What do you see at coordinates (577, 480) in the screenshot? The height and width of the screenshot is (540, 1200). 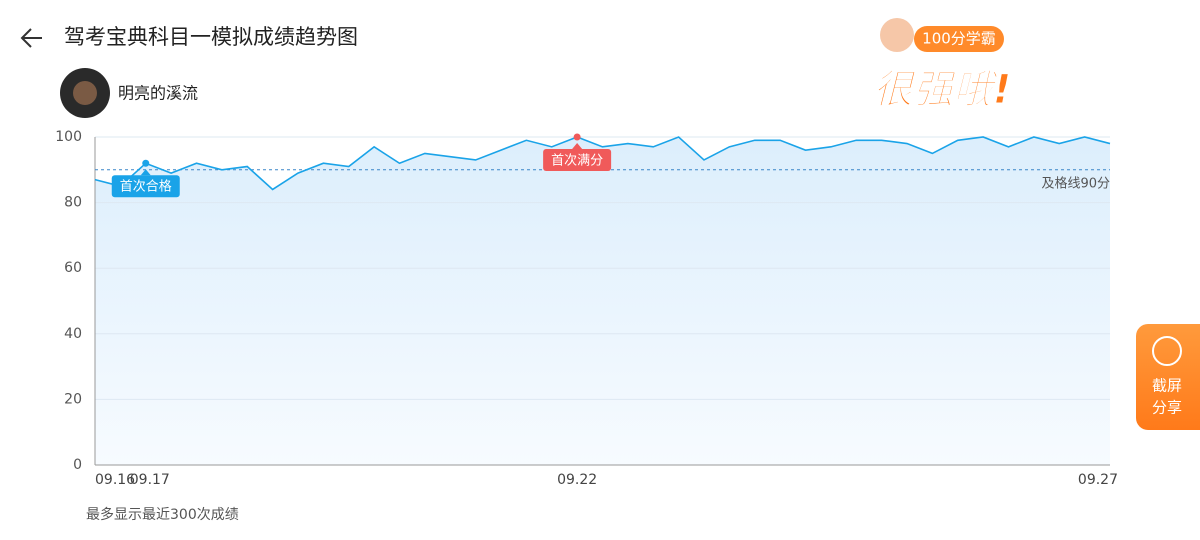 I see `x-tick-label: 09.22` at bounding box center [577, 480].